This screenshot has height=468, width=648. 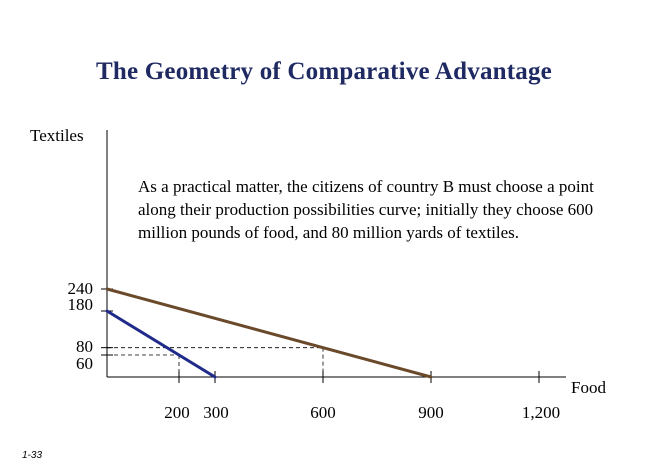 What do you see at coordinates (323, 412) in the screenshot?
I see `x-tick-label: 600` at bounding box center [323, 412].